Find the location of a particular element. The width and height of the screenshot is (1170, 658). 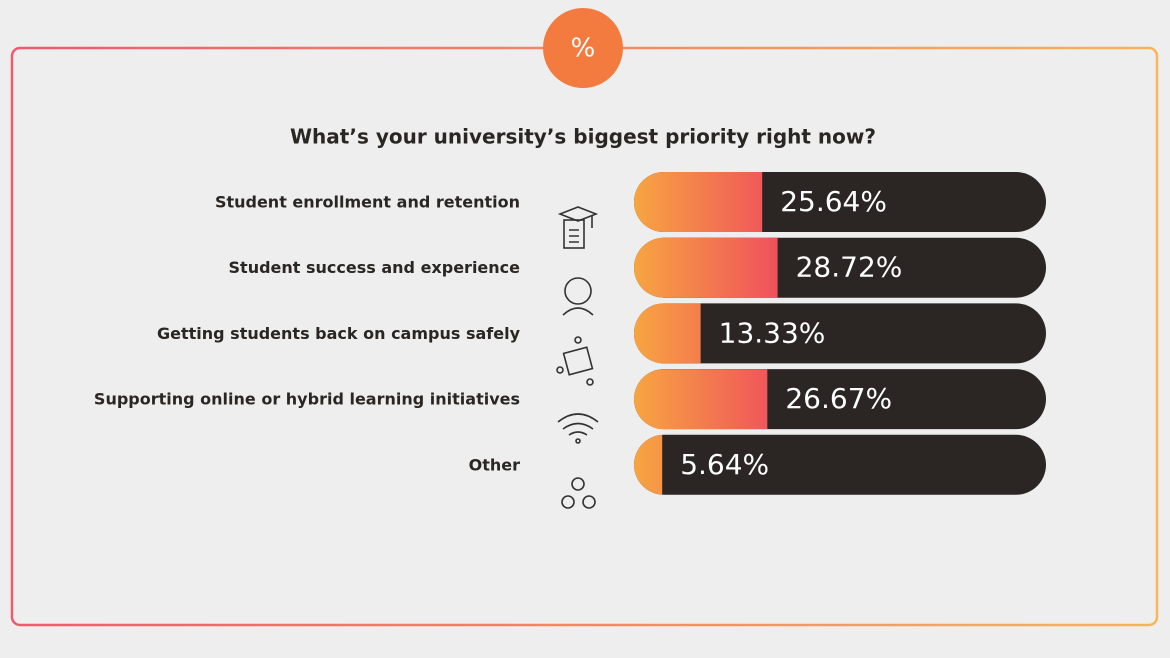

category-label: Getting students back on campus safely is located at coordinates (339, 333).